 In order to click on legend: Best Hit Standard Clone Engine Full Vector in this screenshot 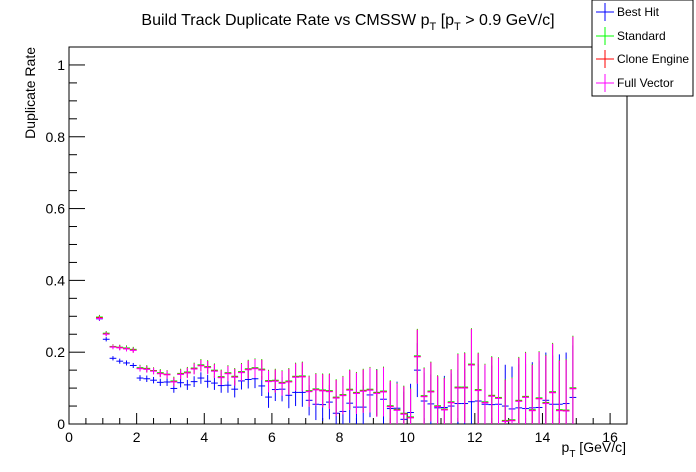, I will do `click(642, 48)`.